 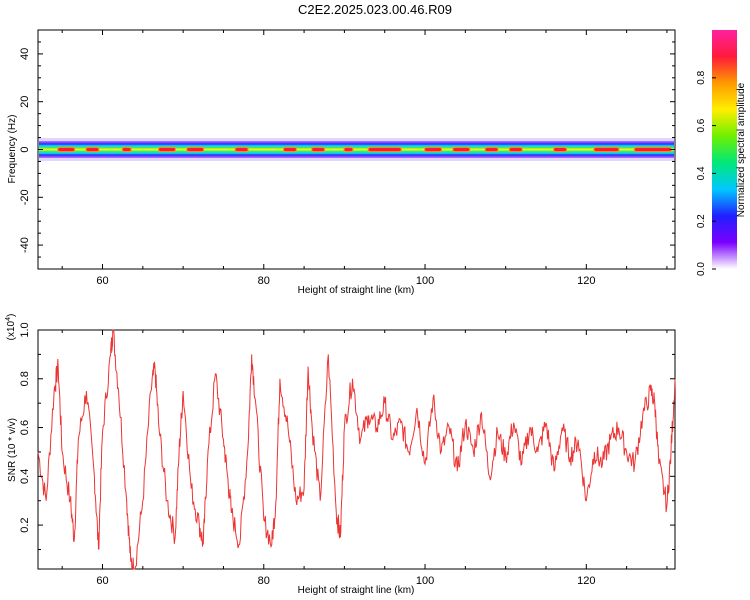 I want to click on colorbar-gradient, so click(x=724, y=149).